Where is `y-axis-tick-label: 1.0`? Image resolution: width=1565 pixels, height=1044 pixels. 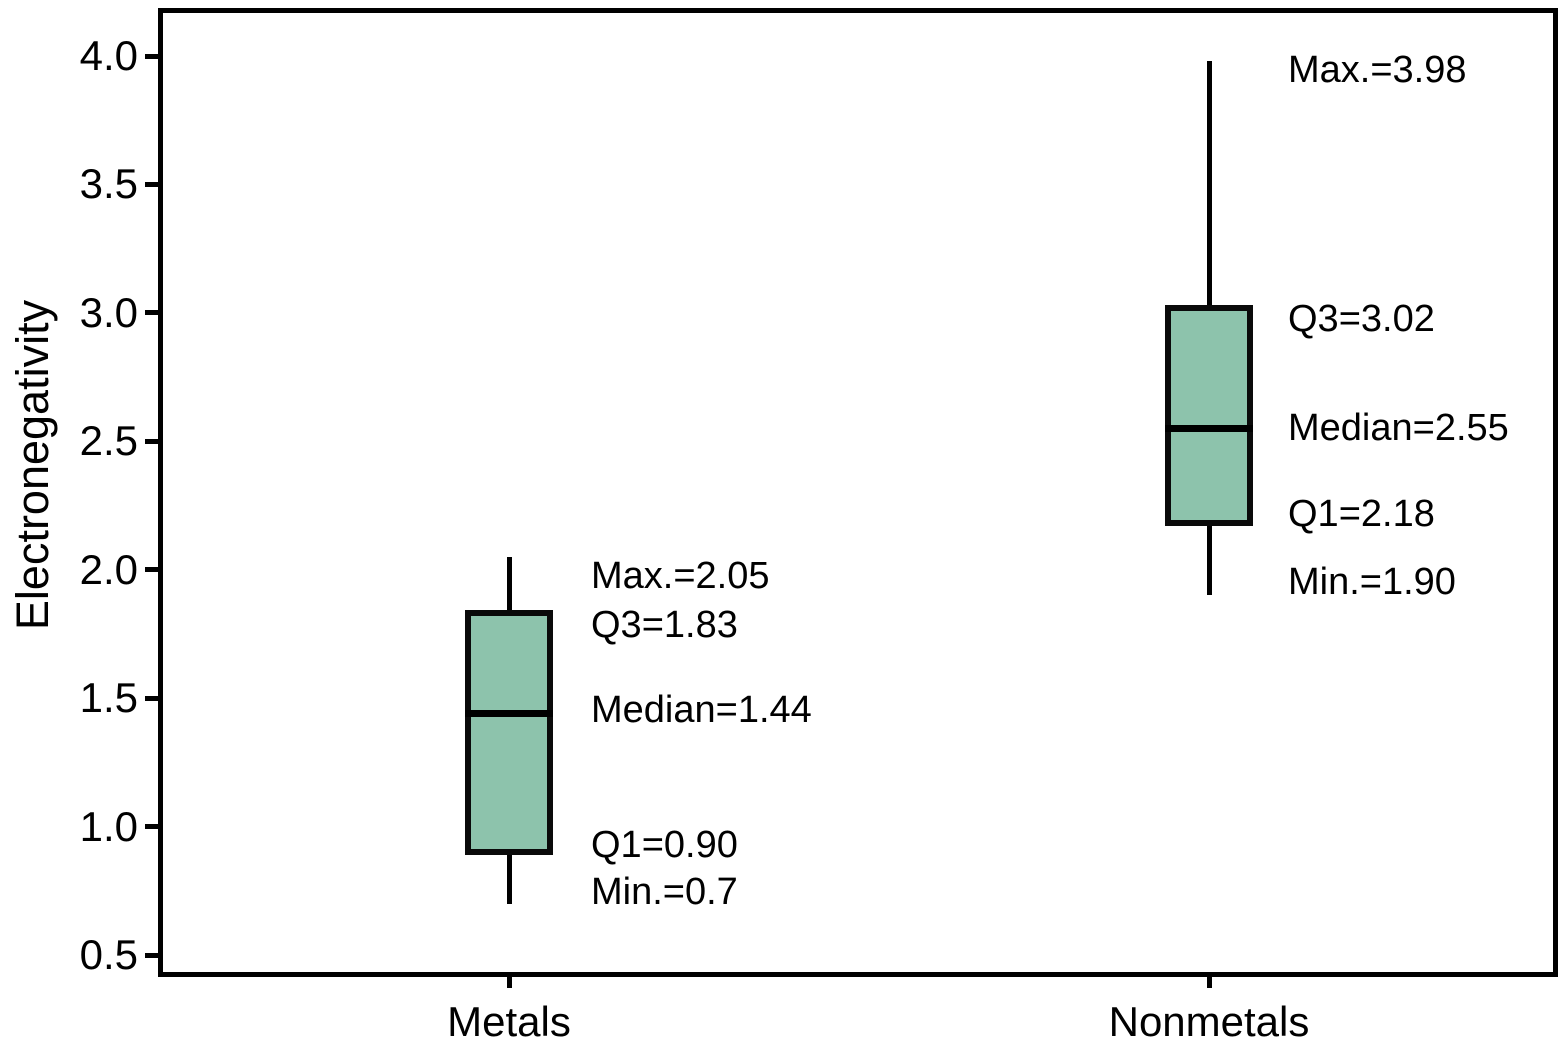 y-axis-tick-label: 1.0 is located at coordinates (108, 826).